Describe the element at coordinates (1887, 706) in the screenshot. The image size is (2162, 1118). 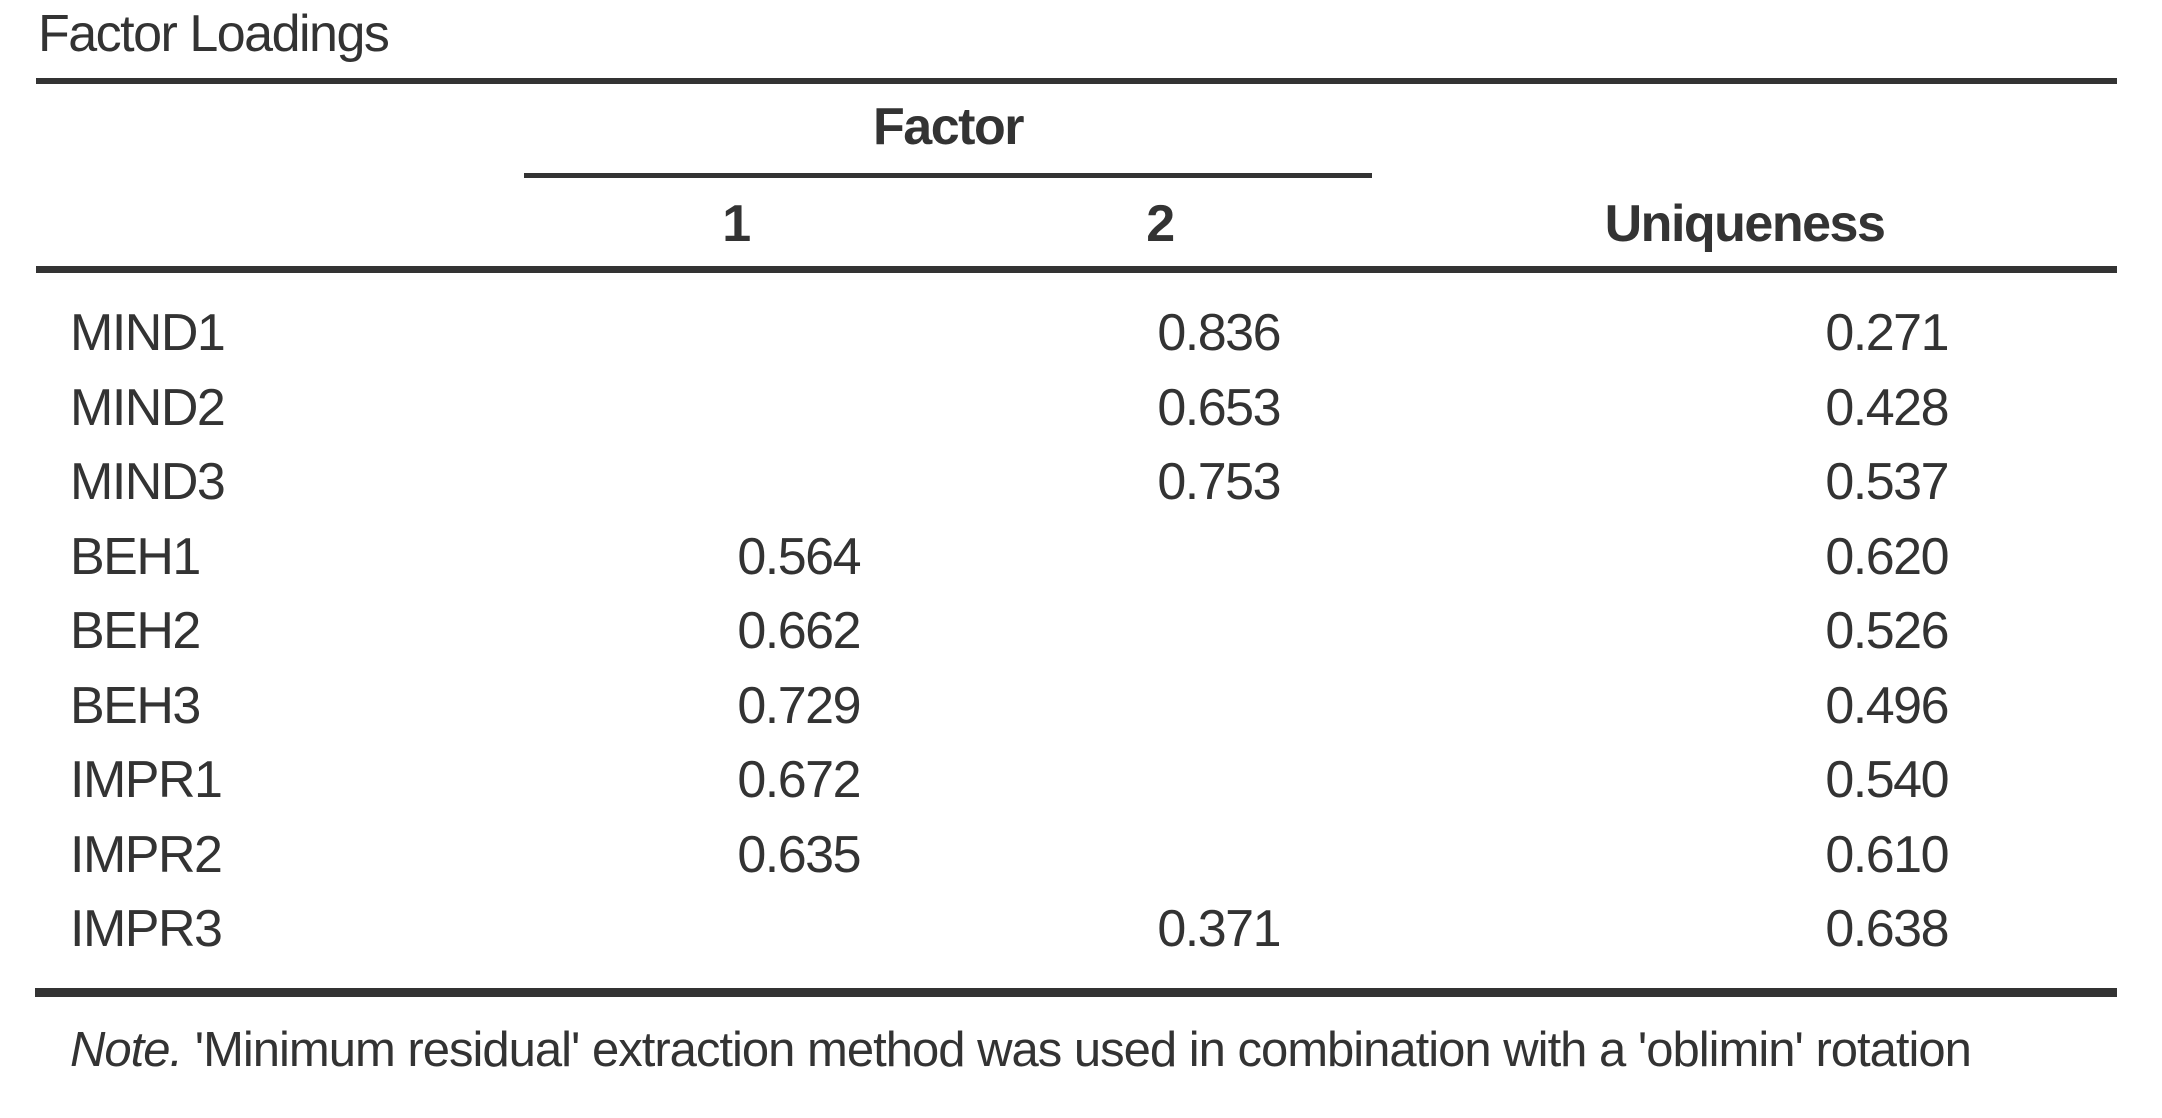
I see `cell-uniqueness: 0.496` at that location.